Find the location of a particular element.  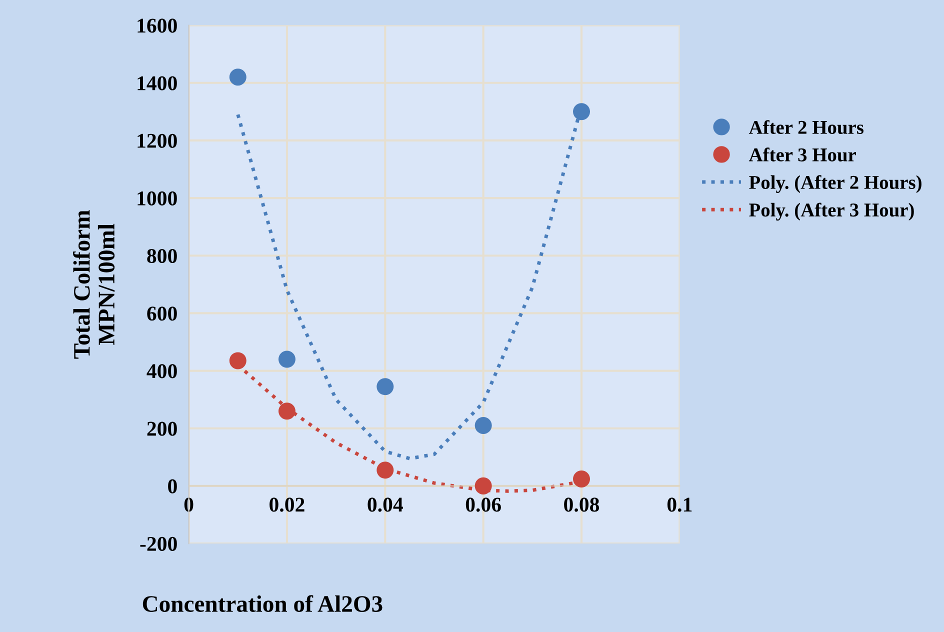

x-tick-label: 0 is located at coordinates (189, 505).